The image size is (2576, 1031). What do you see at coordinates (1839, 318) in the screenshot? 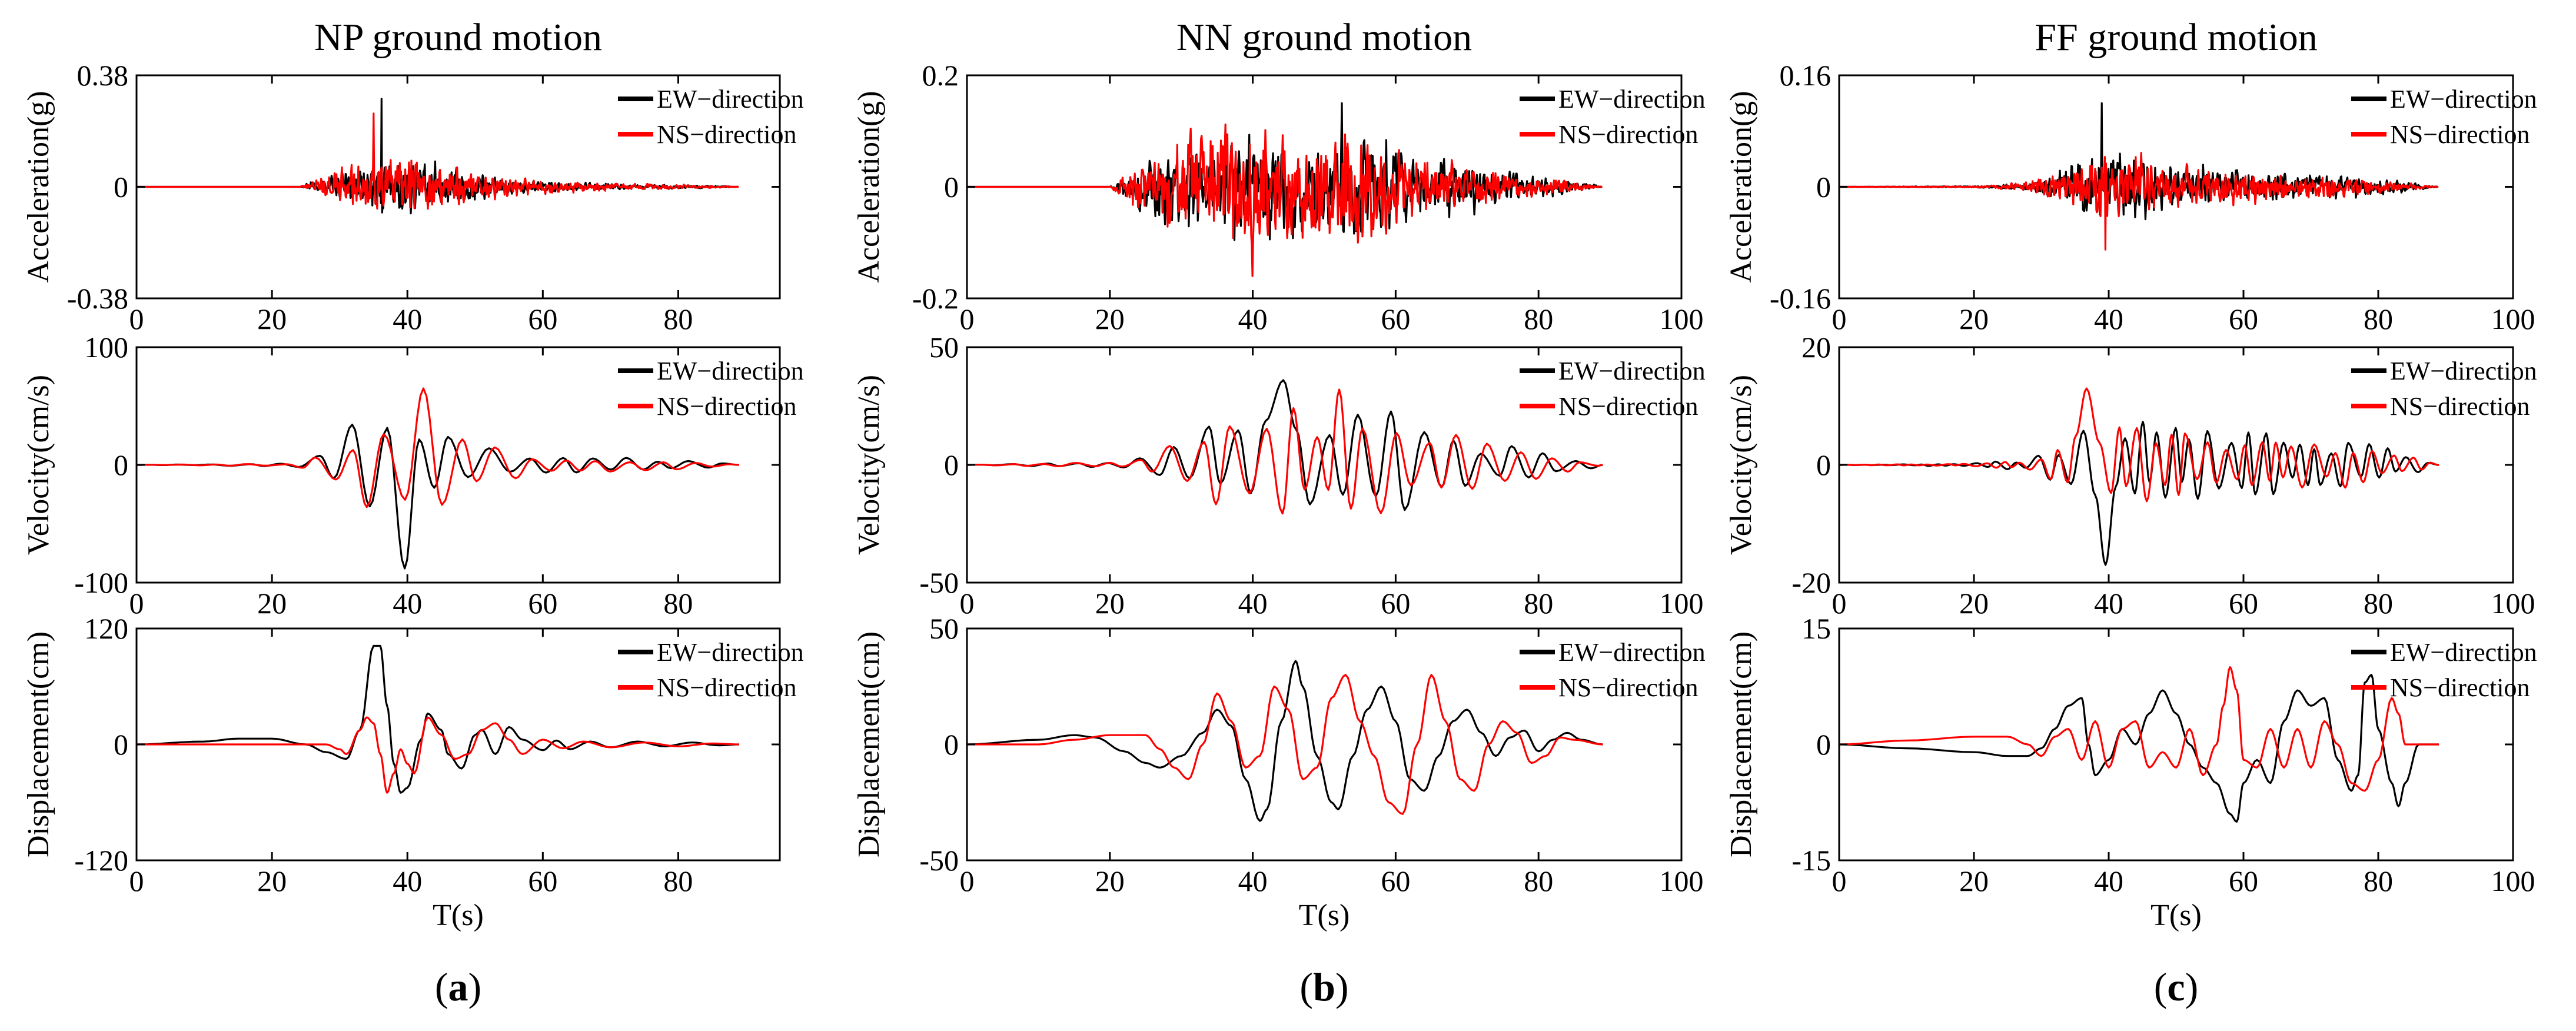
I see `ff-accel-x-tick-label: 0` at bounding box center [1839, 318].